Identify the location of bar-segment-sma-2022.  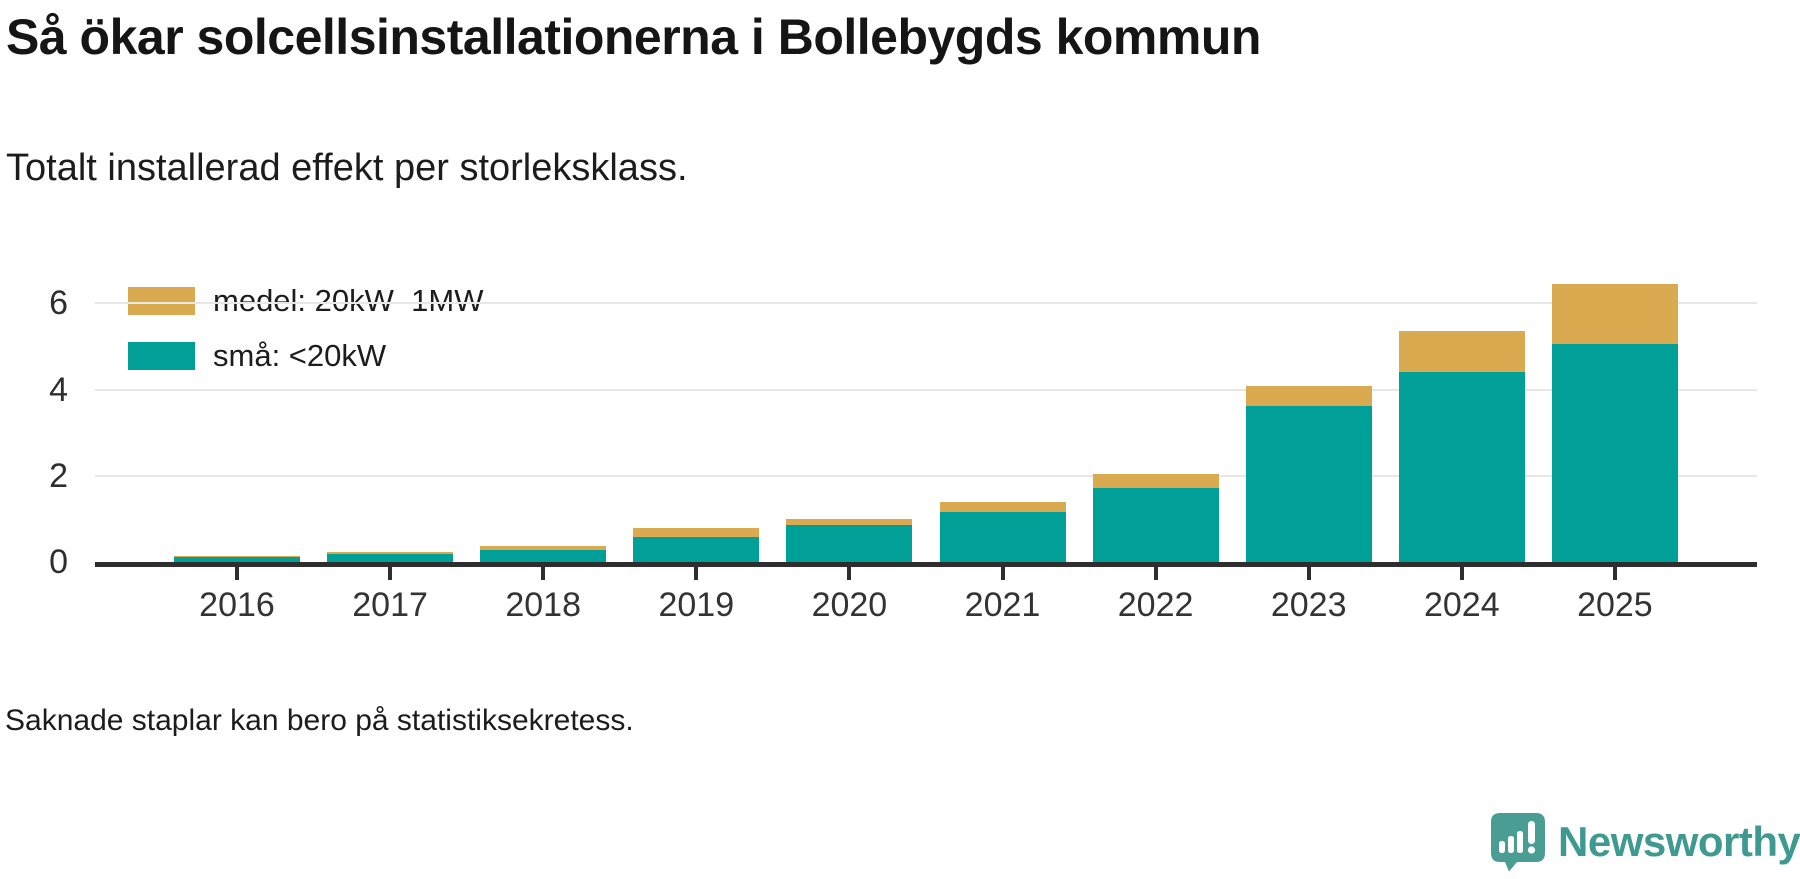
(1155, 525).